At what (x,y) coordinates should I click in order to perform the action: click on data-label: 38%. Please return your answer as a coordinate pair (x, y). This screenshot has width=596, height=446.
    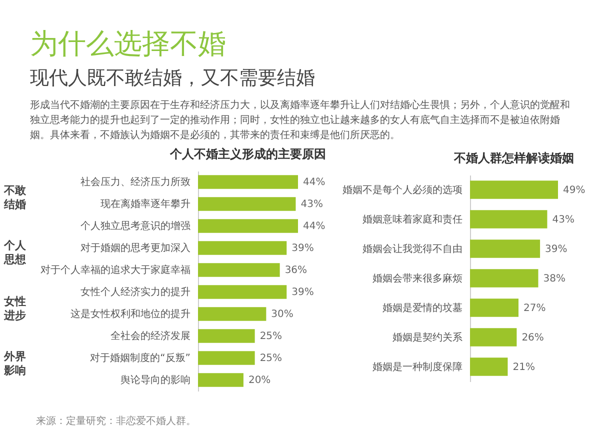
    Looking at the image, I should click on (554, 278).